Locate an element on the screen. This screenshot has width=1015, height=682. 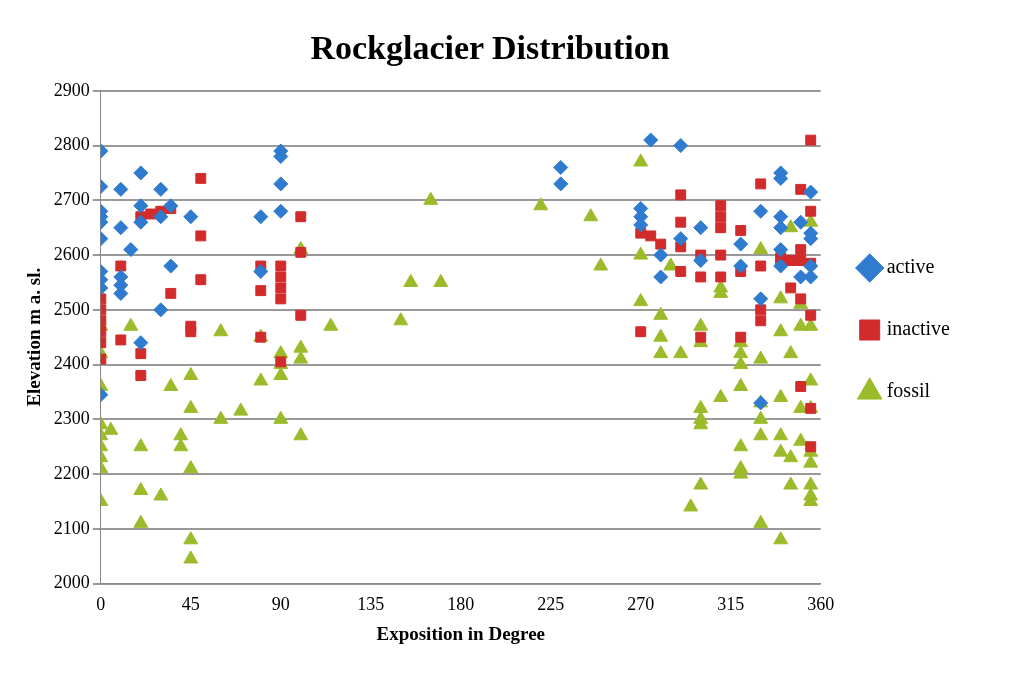
x-tick-label: 225 is located at coordinates (551, 604).